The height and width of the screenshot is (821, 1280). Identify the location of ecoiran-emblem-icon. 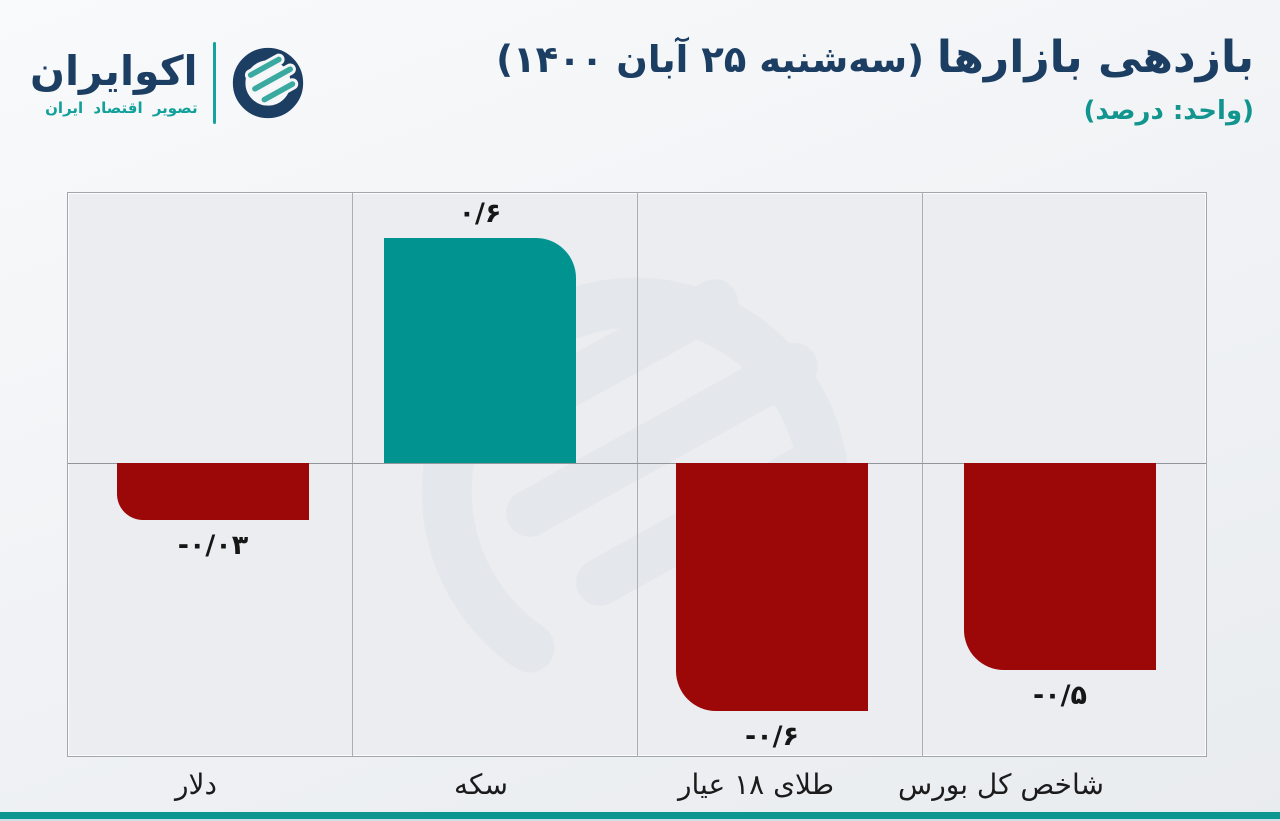
(267, 83).